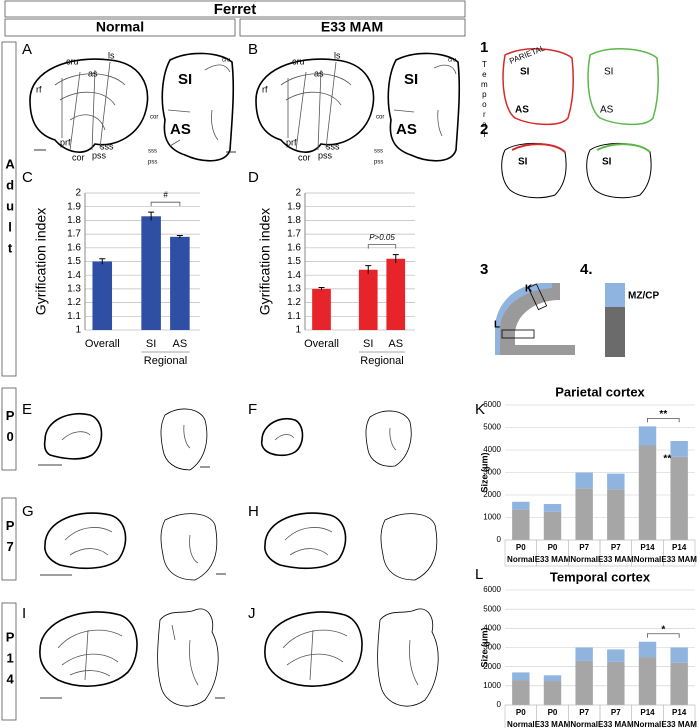 This screenshot has height=728, width=700. What do you see at coordinates (497, 325) in the screenshot?
I see `region-marker: L` at bounding box center [497, 325].